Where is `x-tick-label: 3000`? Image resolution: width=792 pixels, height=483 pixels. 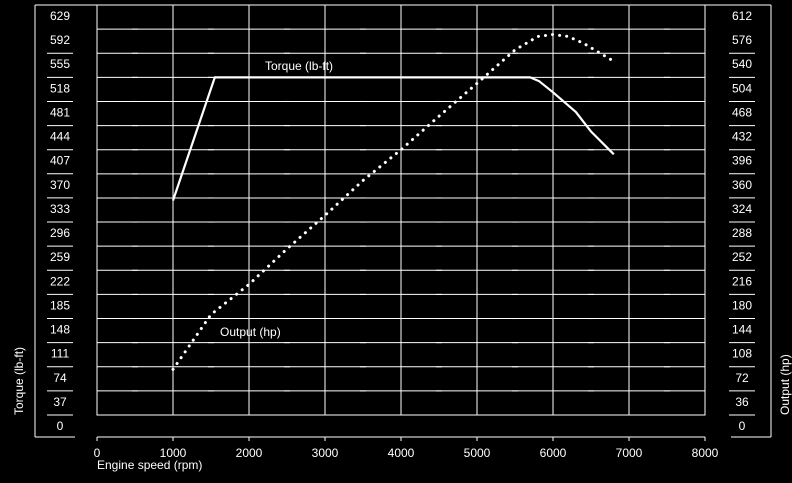 x-tick-label: 3000 is located at coordinates (325, 453).